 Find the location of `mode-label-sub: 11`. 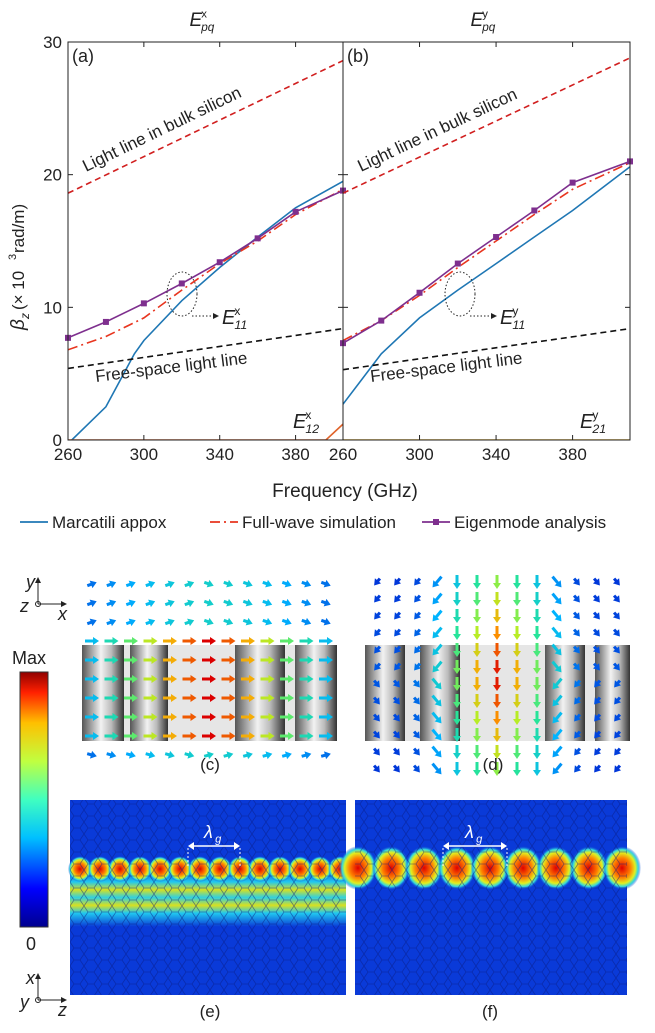

mode-label-sub: 11 is located at coordinates (240, 325).